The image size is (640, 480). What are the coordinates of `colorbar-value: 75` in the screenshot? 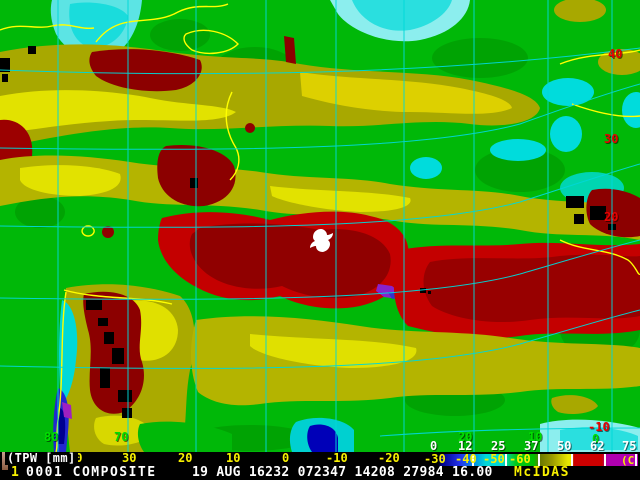 It's located at (629, 446).